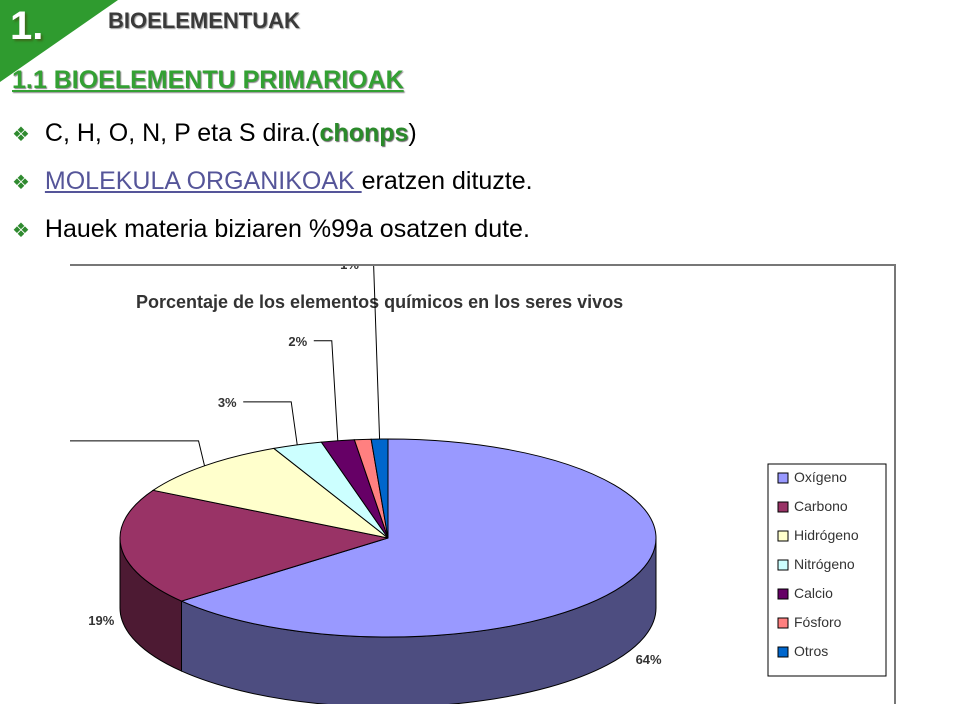 The width and height of the screenshot is (960, 720). I want to click on data-label: 19%, so click(101, 620).